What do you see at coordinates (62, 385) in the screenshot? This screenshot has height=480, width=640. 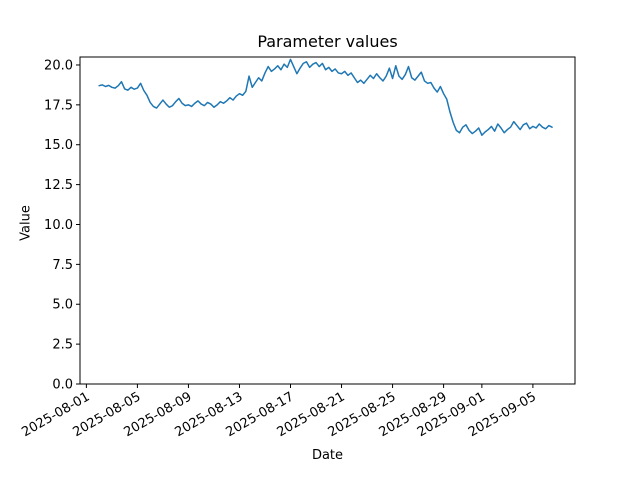 I see `y-tick-label: 0.0` at bounding box center [62, 385].